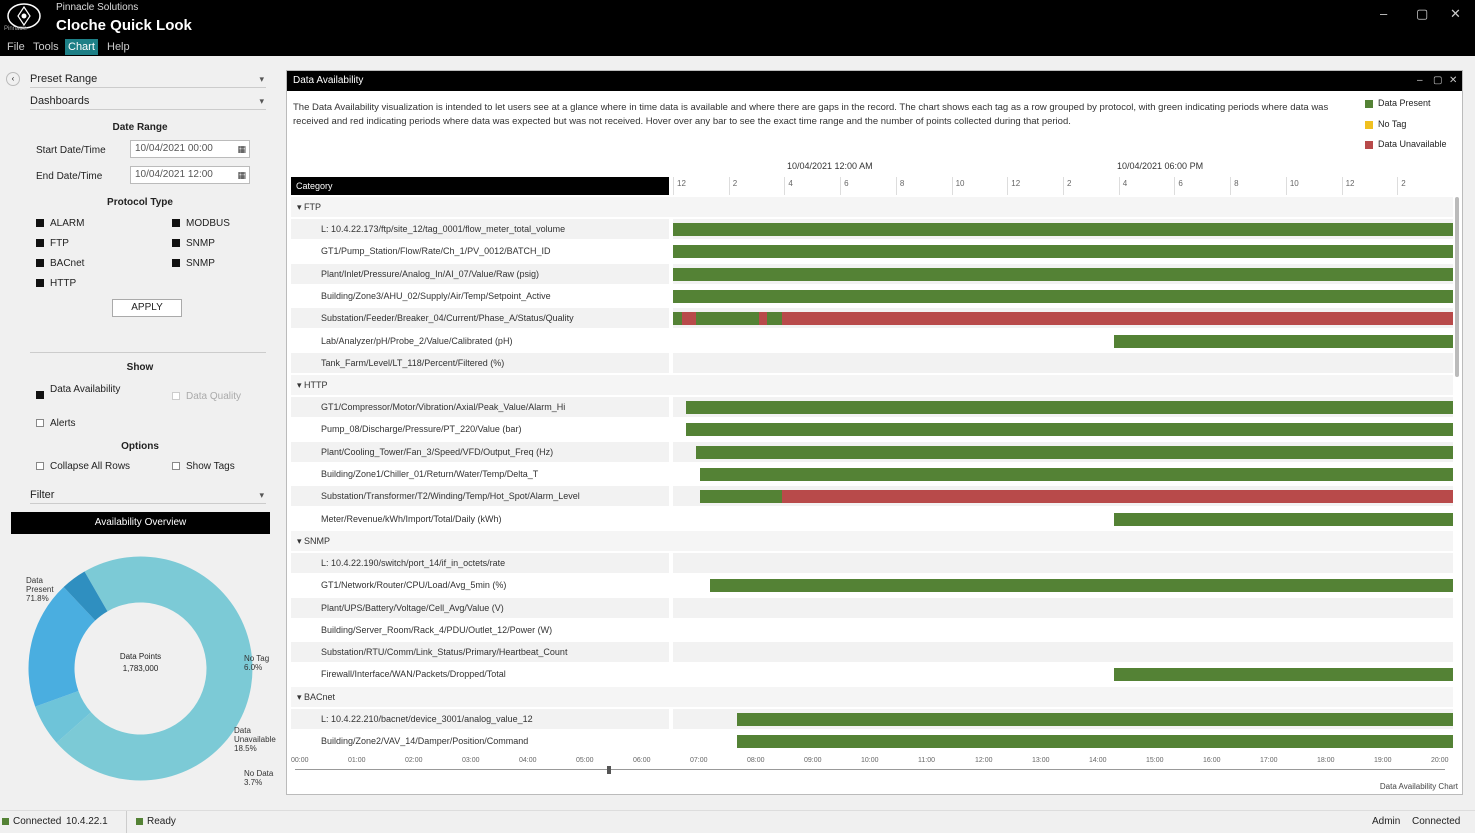 This screenshot has height=833, width=1475. What do you see at coordinates (1455, 13) in the screenshot?
I see `close-button: ✕` at bounding box center [1455, 13].